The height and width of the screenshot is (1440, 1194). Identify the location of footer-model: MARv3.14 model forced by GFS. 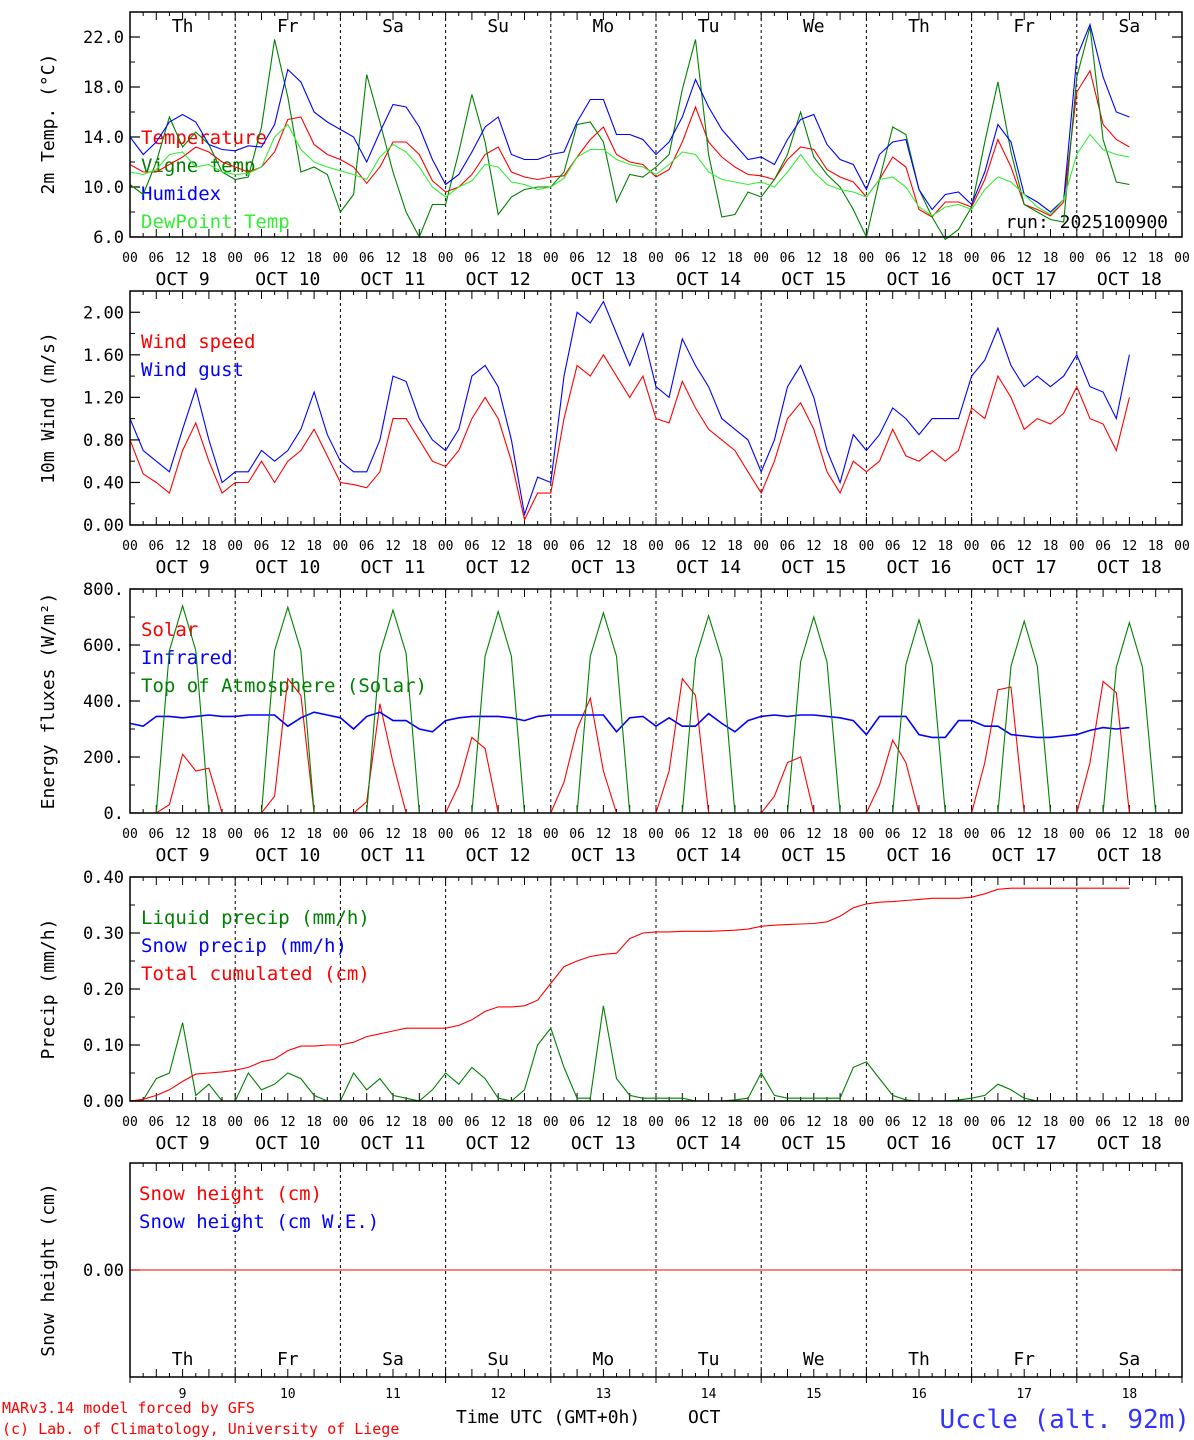
(128, 1408).